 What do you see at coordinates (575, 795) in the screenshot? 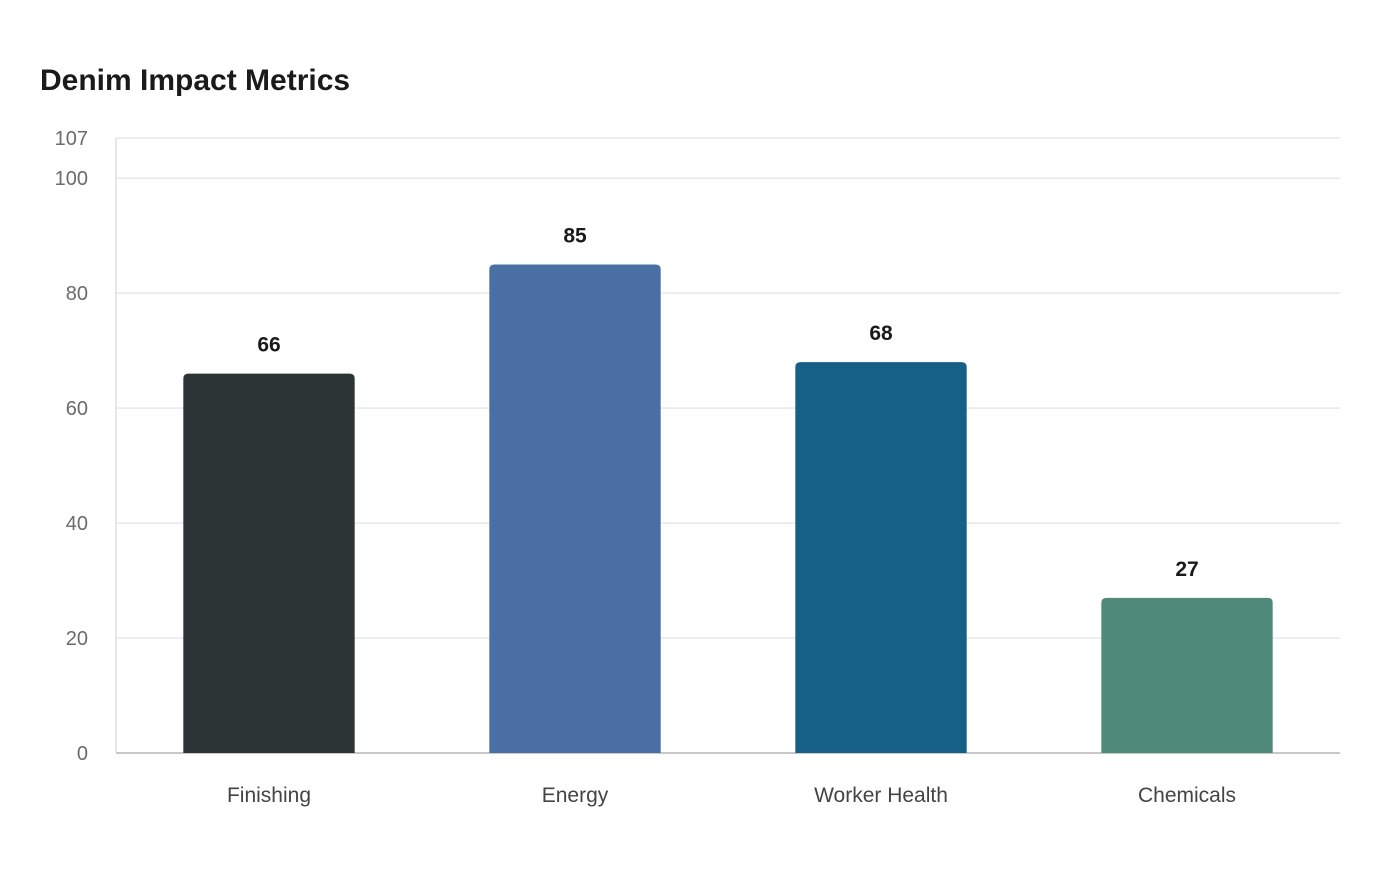
I see `x-tick-label: Energy` at bounding box center [575, 795].